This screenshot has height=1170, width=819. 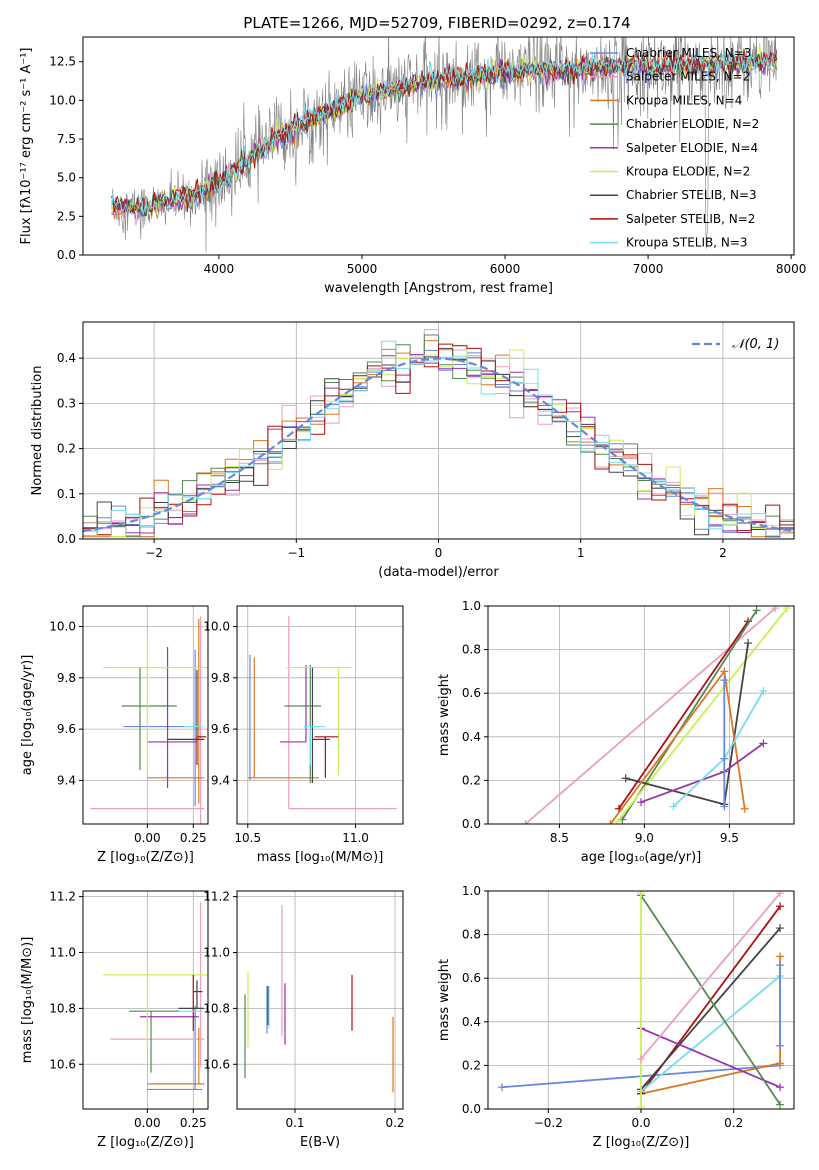 I want to click on y-tick-label: 2.5, so click(x=66, y=216).